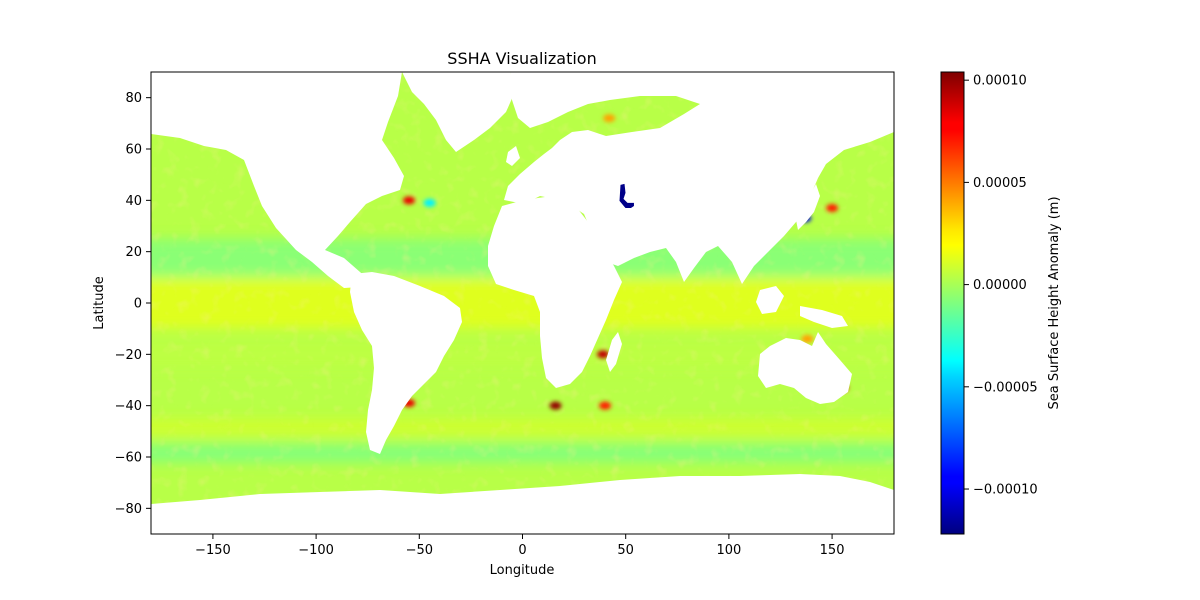  I want to click on x-tick-label: 0, so click(522, 550).